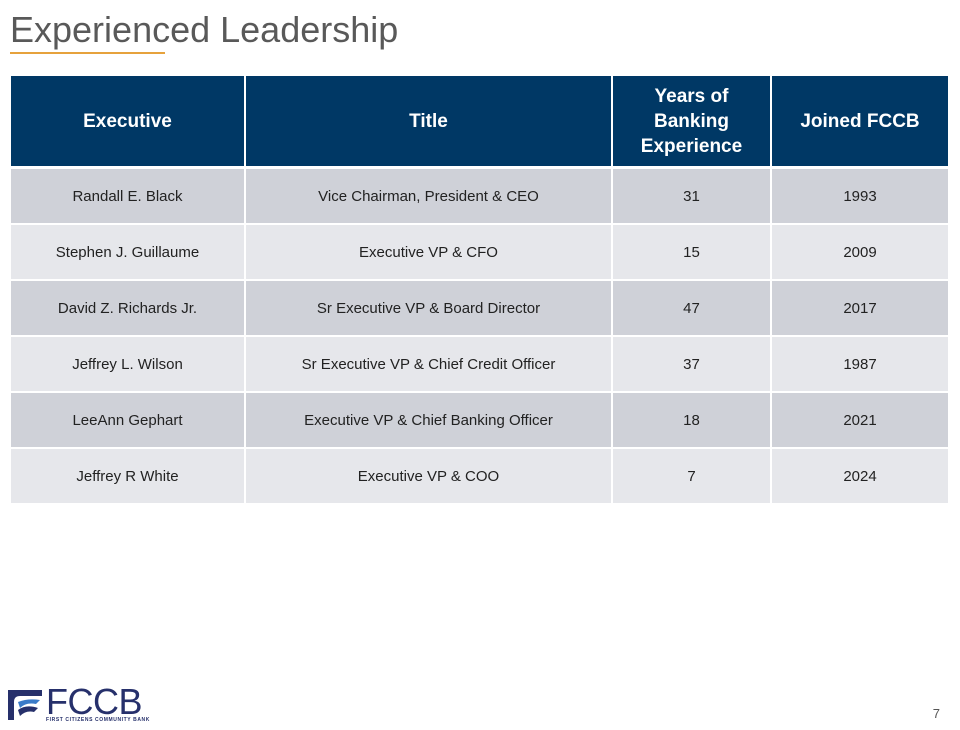 This screenshot has height=730, width=960. I want to click on joined-year: 2017, so click(859, 308).